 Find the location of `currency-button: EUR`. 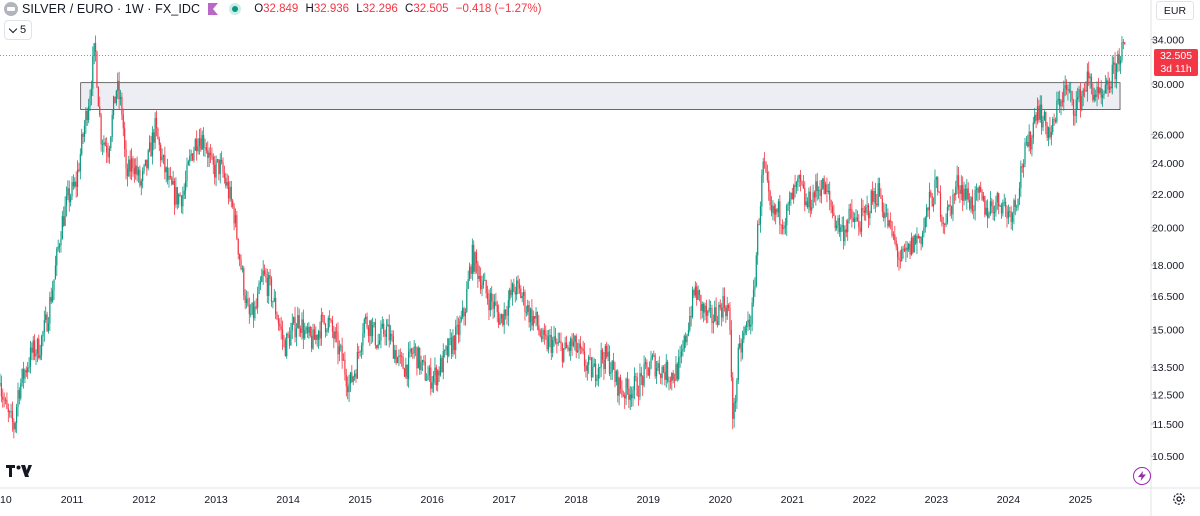

currency-button: EUR is located at coordinates (1175, 10).